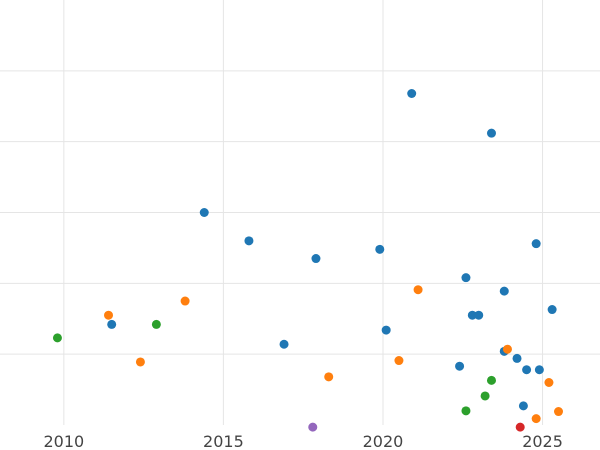 Image resolution: width=600 pixels, height=450 pixels. I want to click on x-tick-label-3: 2025, so click(542, 441).